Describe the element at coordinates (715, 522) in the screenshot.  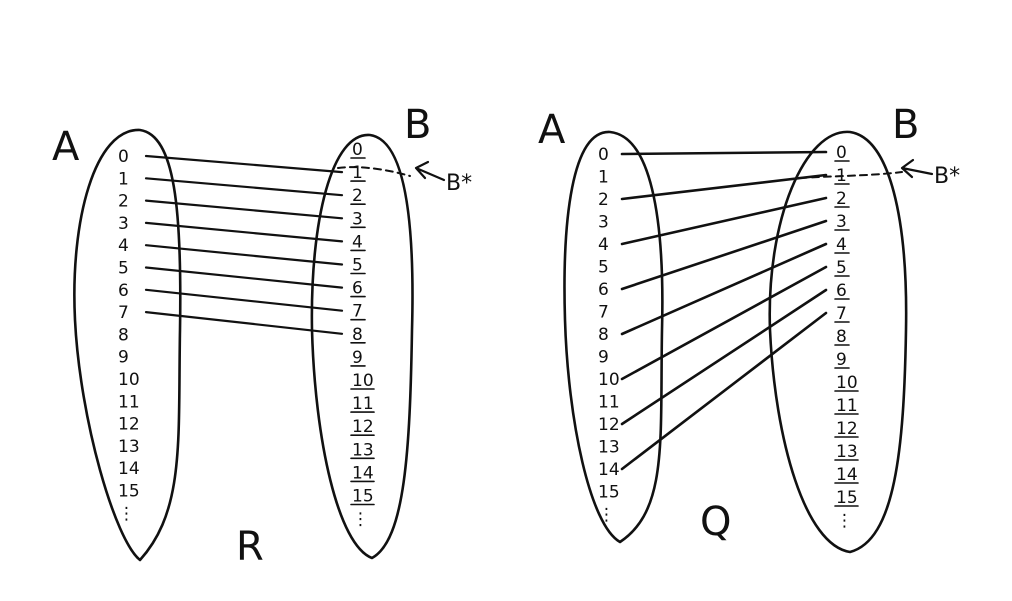
I see `diagram-label: Q` at that location.